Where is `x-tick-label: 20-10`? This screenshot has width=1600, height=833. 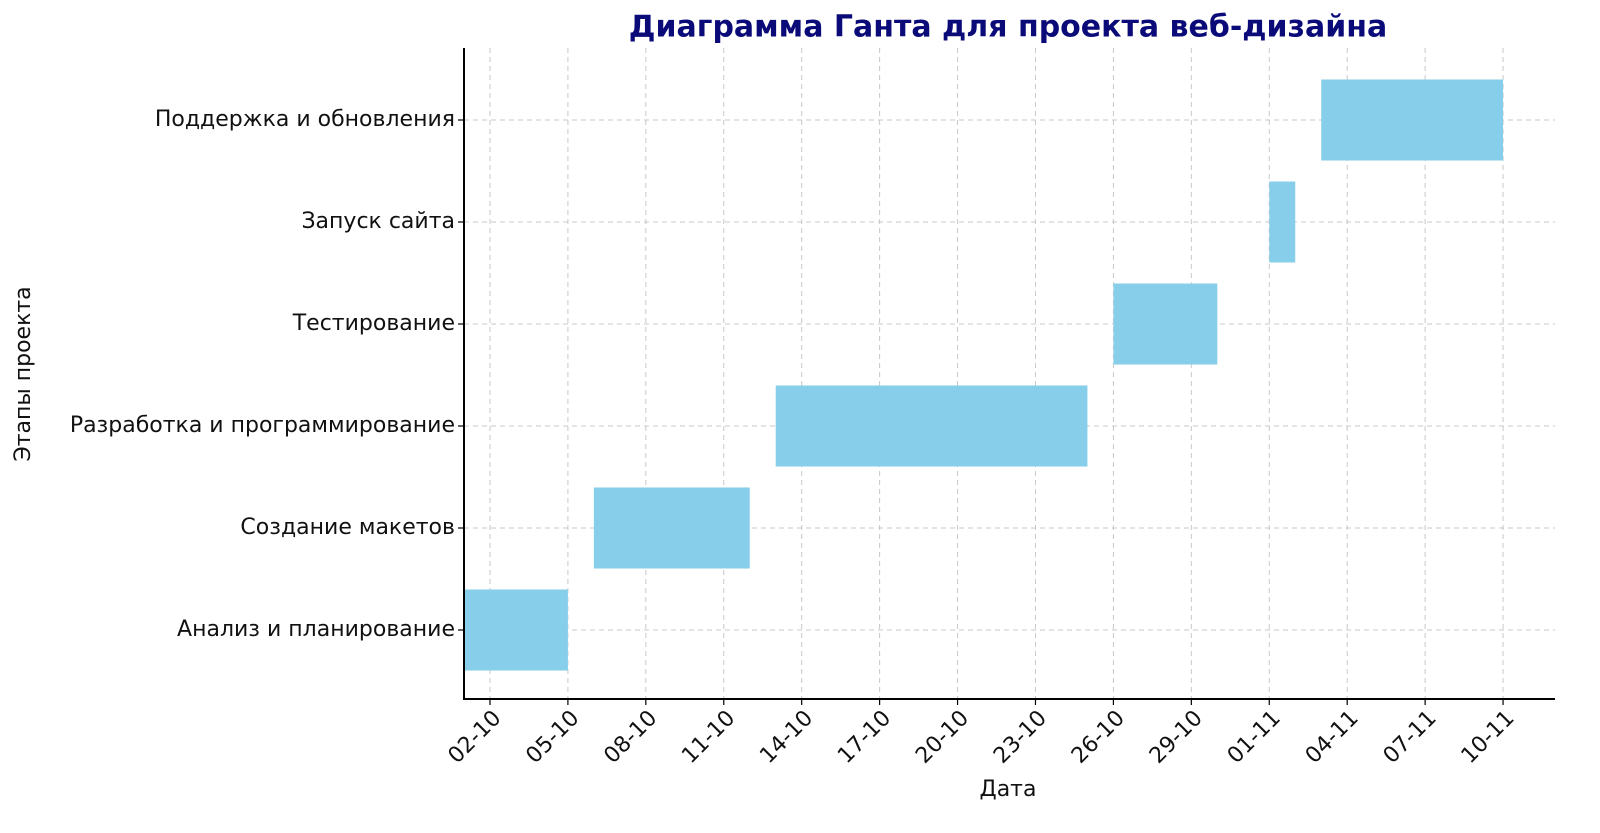 x-tick-label: 20-10 is located at coordinates (942, 737).